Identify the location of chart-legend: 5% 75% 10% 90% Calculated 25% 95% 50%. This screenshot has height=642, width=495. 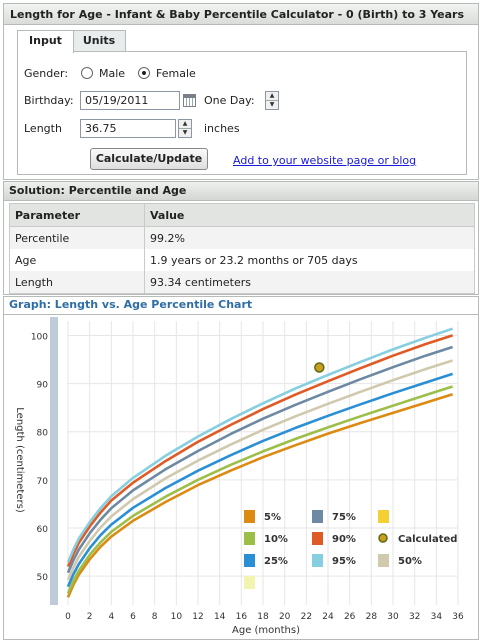
(350, 549).